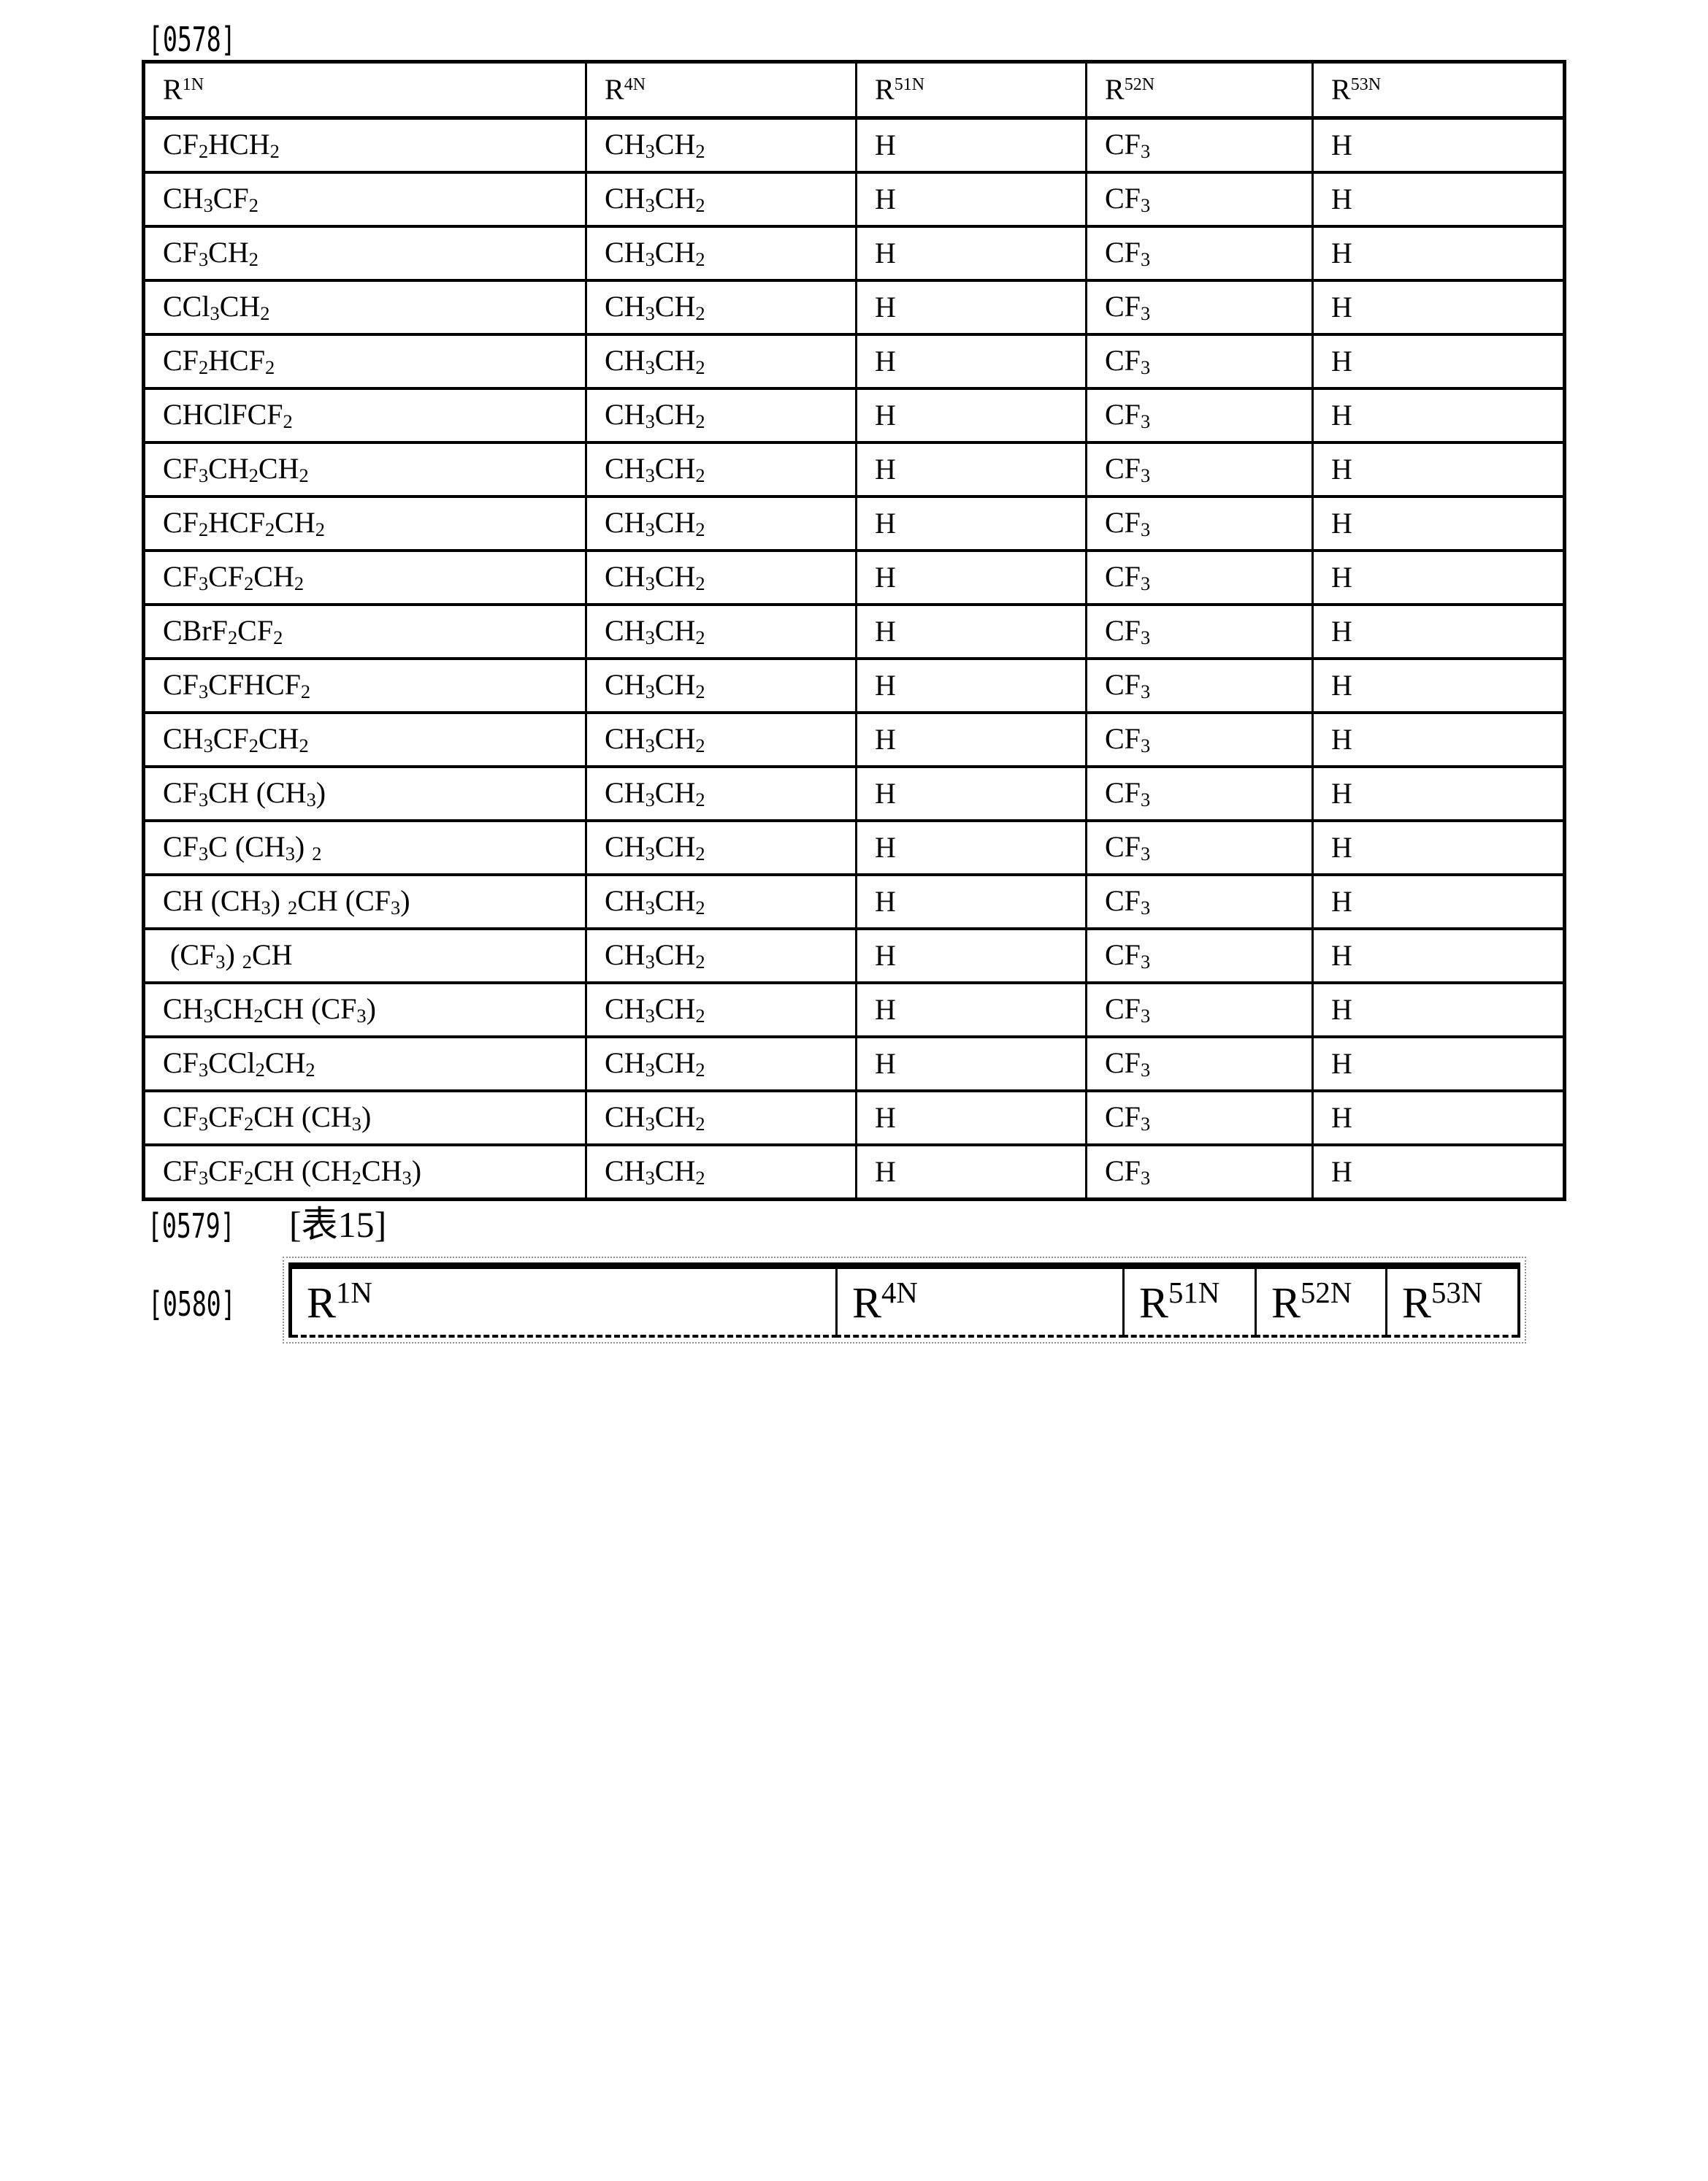 The width and height of the screenshot is (1708, 2181). I want to click on column-header-r51n: R51N, so click(1189, 1300).